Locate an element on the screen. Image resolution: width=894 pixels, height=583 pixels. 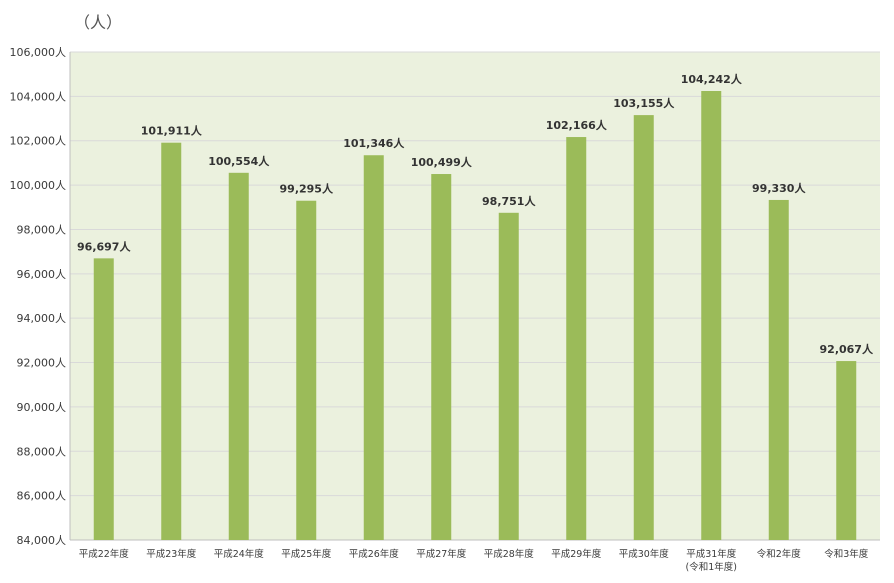
data-label: 104,242人 is located at coordinates (712, 79).